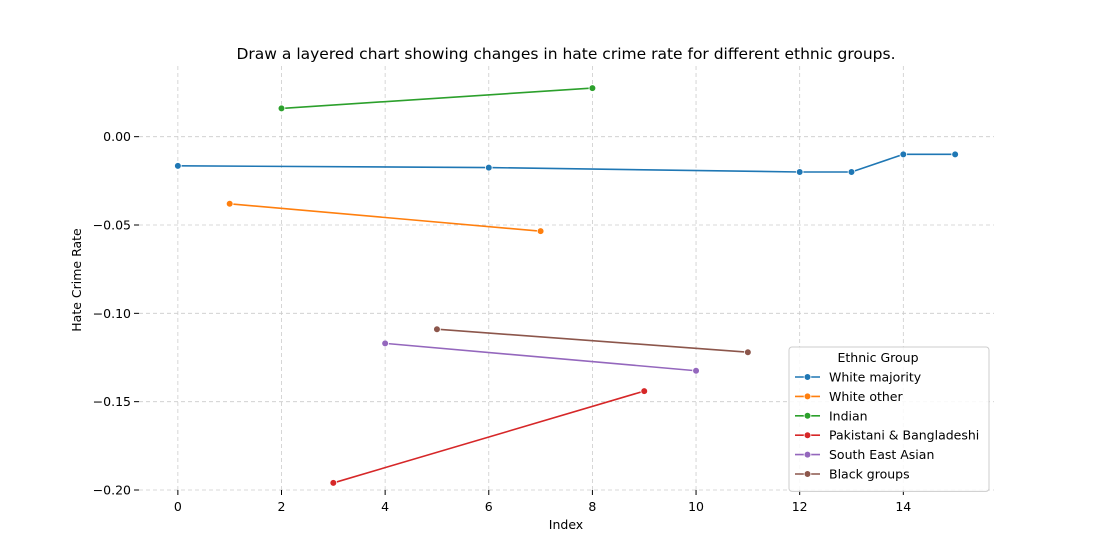 The width and height of the screenshot is (1106, 553). Describe the element at coordinates (881, 454) in the screenshot. I see `legend-label: South East Asian` at that location.